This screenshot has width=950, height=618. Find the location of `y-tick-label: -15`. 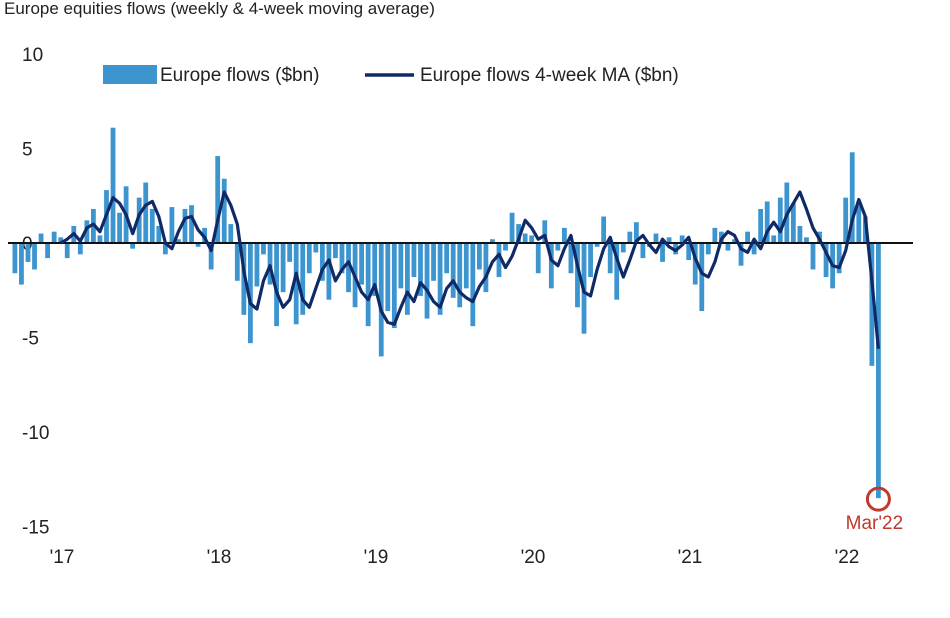

y-tick-label: -15 is located at coordinates (35, 528).